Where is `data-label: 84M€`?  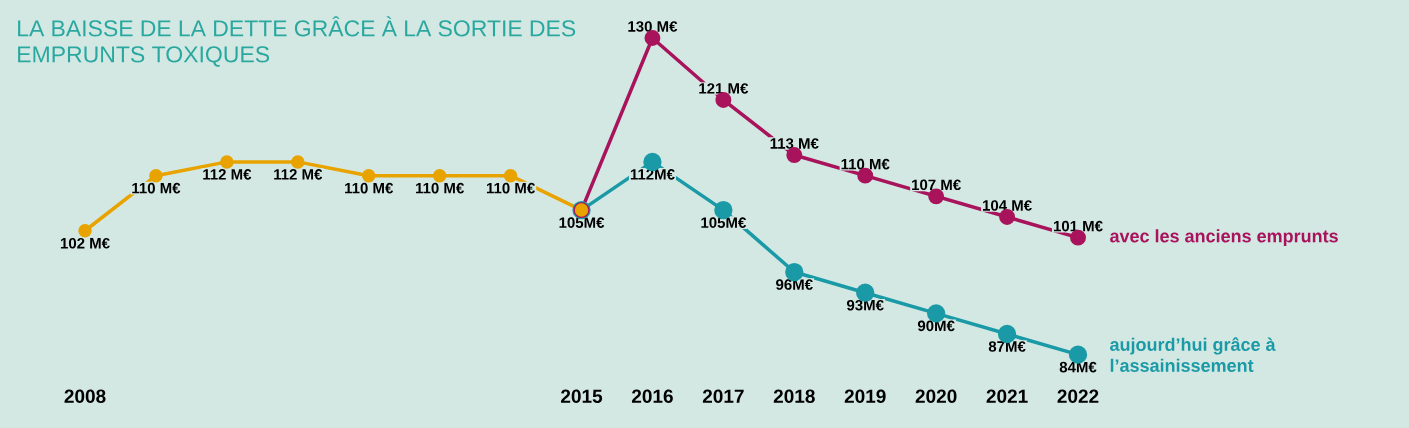 data-label: 84M€ is located at coordinates (1078, 367).